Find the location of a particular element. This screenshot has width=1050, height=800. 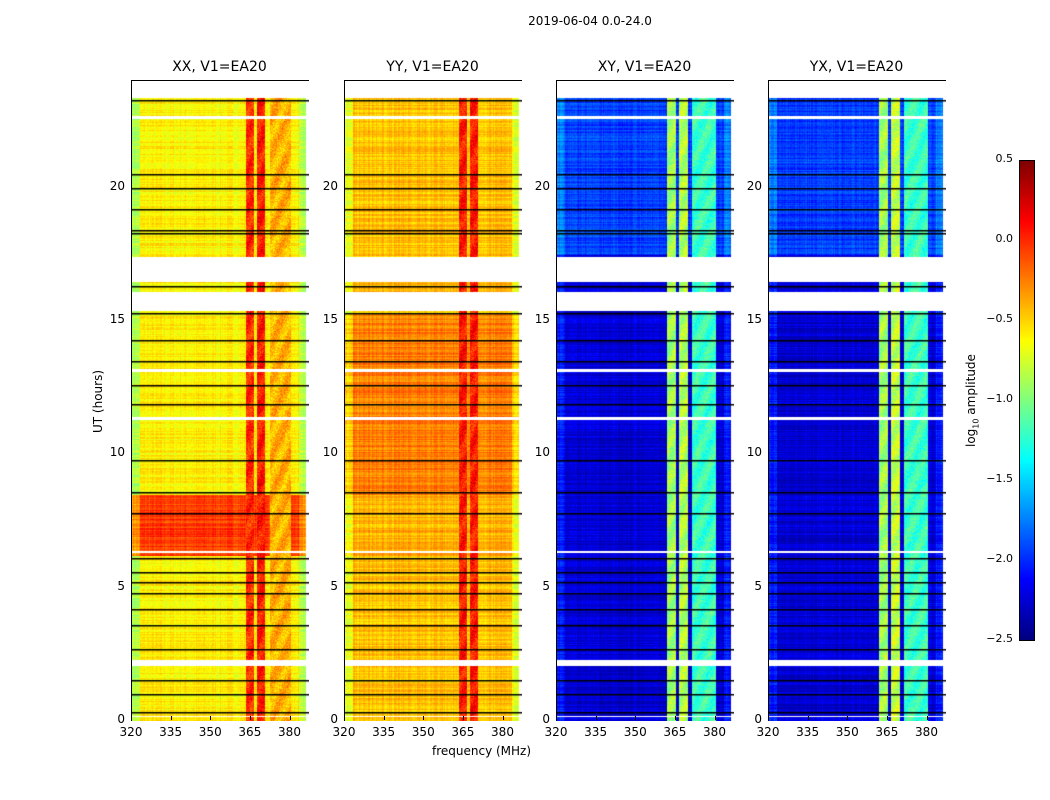

colorbar-tick-label: −2.5 is located at coordinates (999, 638).